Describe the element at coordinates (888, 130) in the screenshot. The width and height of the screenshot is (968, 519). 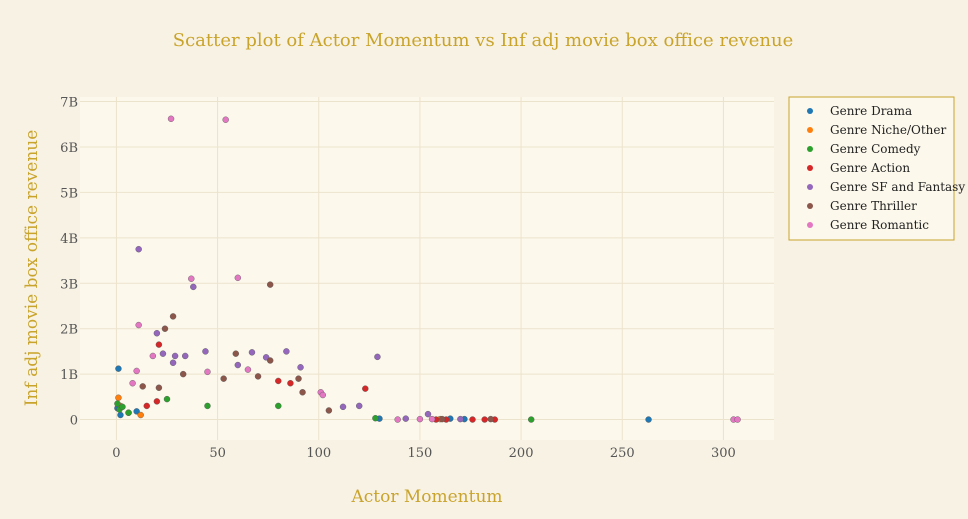
I see `legend-item-label: Genre Niche/Other` at that location.